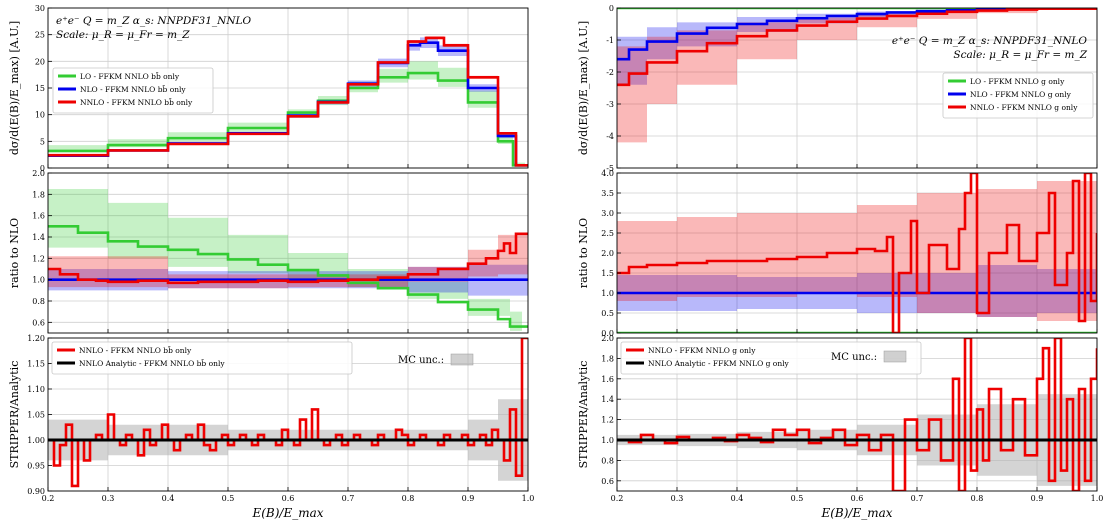  What do you see at coordinates (719, 363) in the screenshot?
I see `legend-entry: NNLO Analytic - FFKM NNLO g only` at bounding box center [719, 363].